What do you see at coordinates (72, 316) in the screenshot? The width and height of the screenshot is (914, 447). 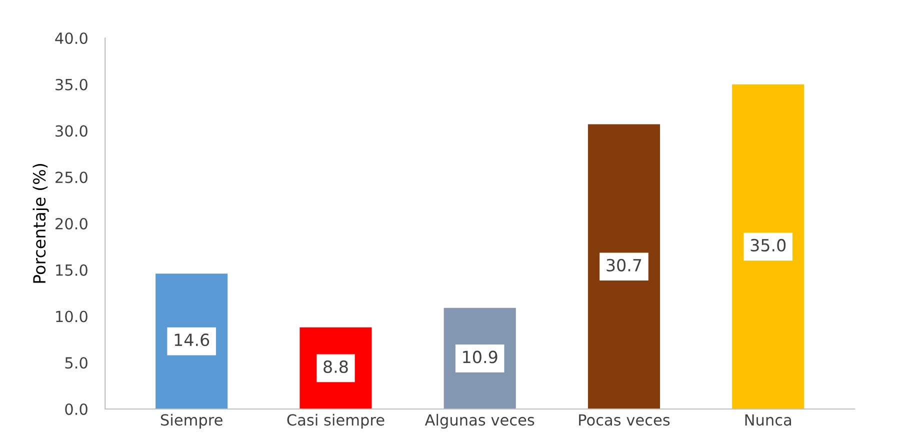 I see `y-tick-label: 10.0` at bounding box center [72, 316].